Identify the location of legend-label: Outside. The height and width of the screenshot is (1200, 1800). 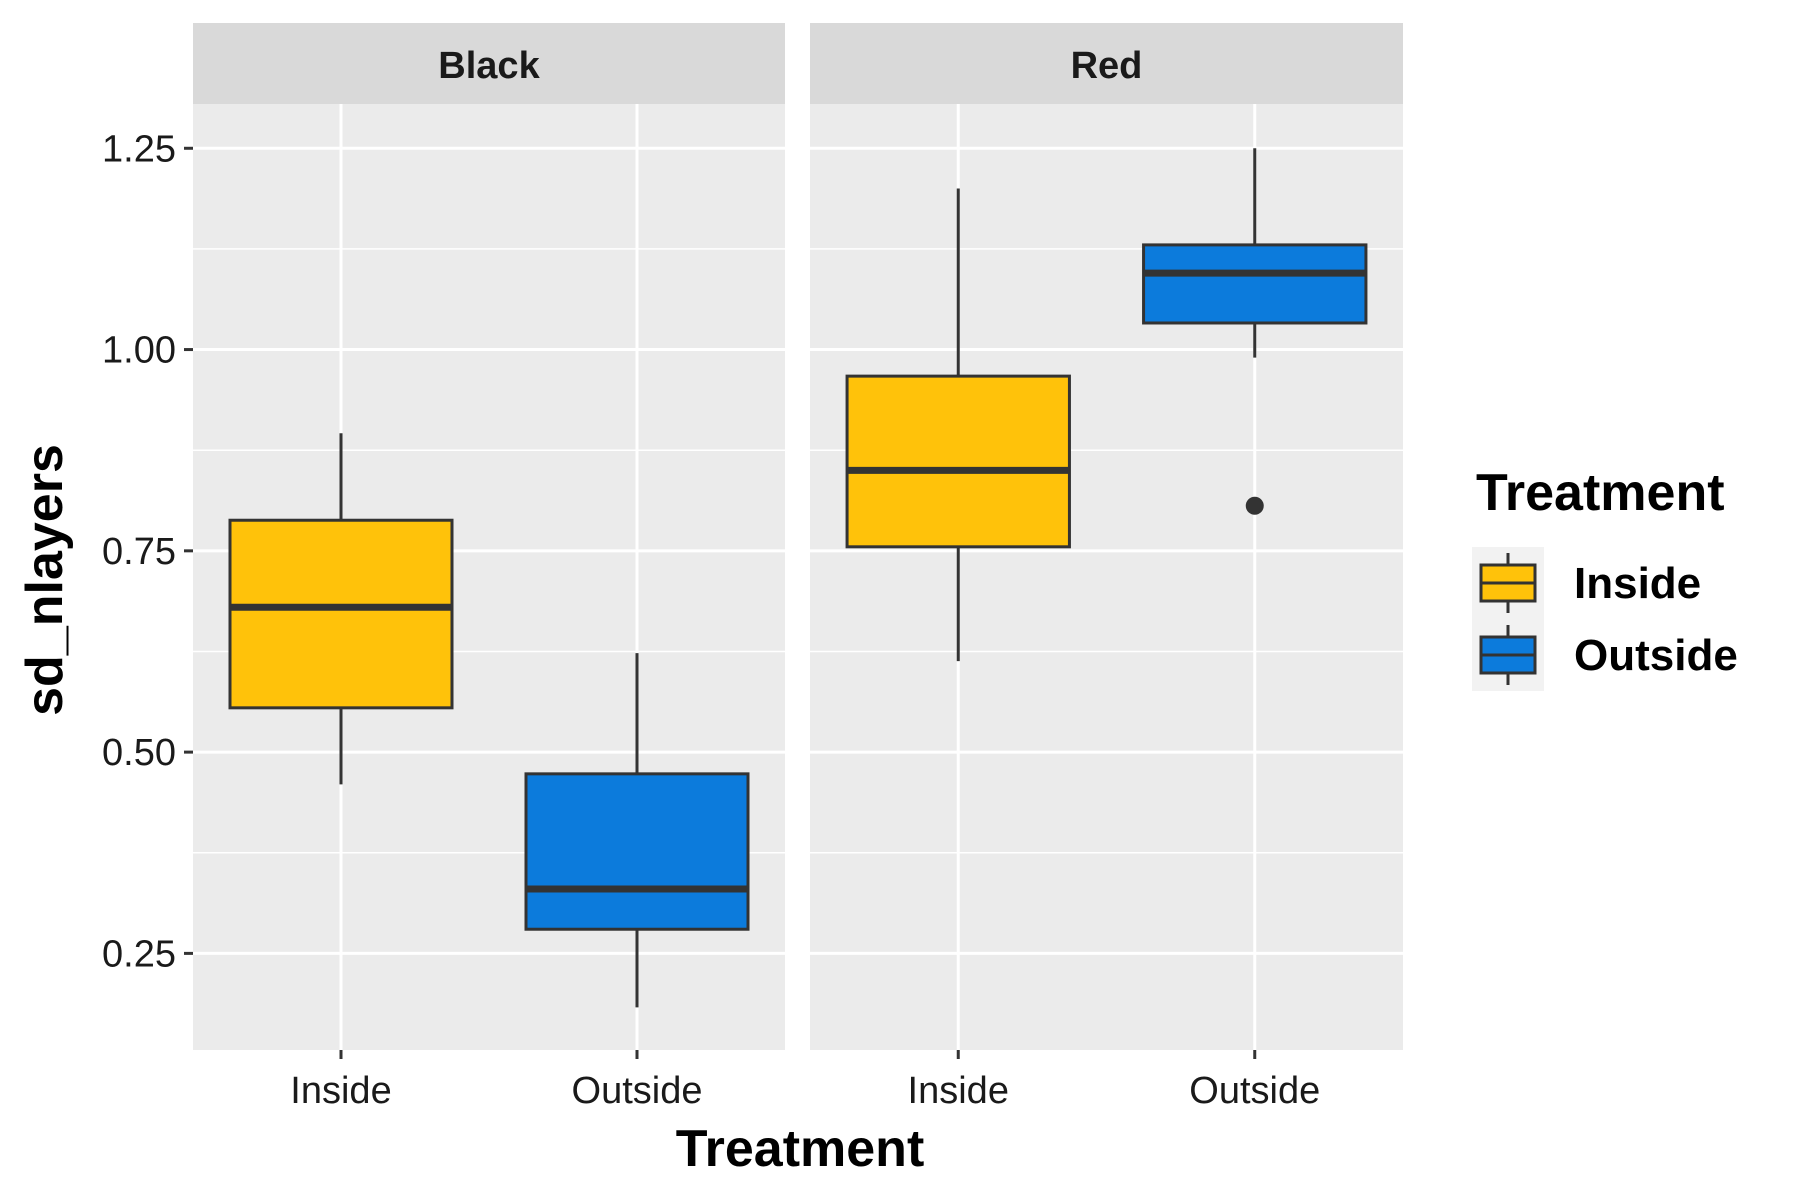
(1656, 655).